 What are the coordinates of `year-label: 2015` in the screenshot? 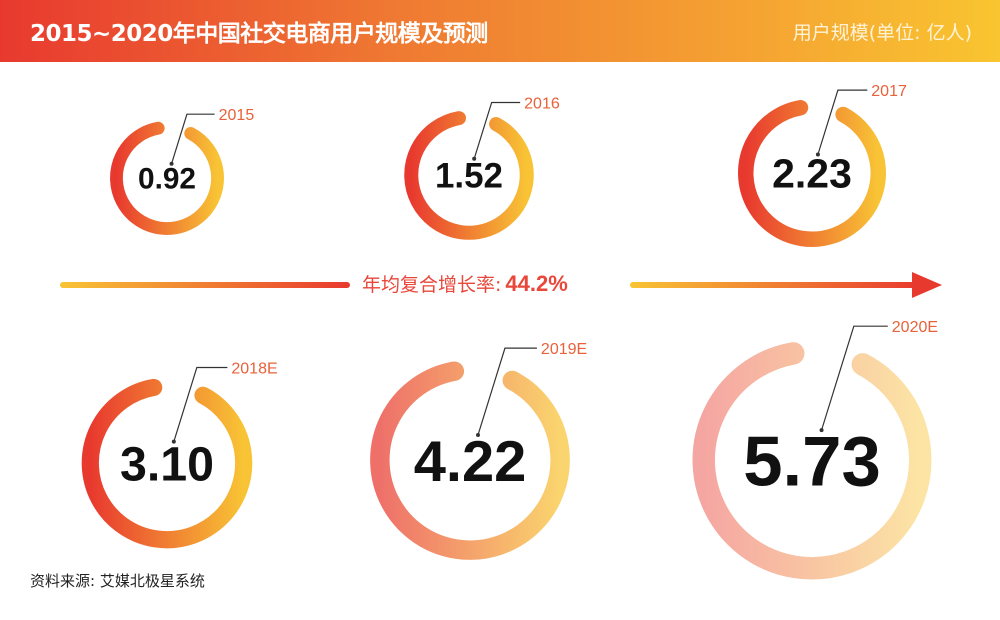 It's located at (237, 115).